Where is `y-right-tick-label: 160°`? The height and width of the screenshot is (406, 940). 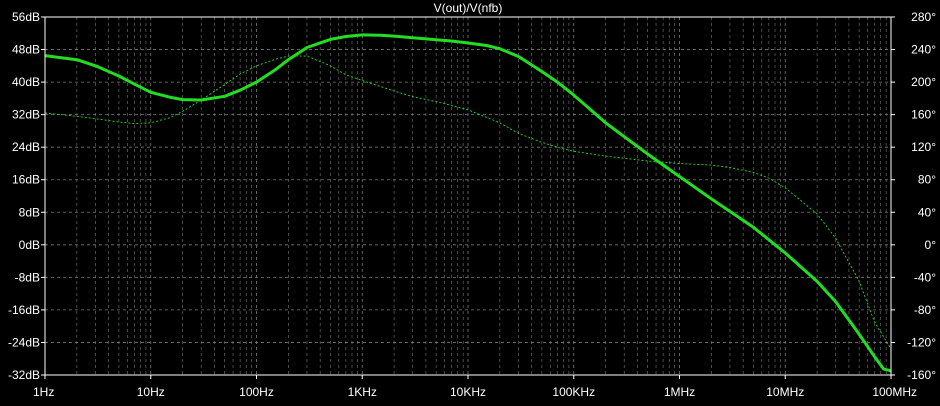 y-right-tick-label: 160° is located at coordinates (923, 115).